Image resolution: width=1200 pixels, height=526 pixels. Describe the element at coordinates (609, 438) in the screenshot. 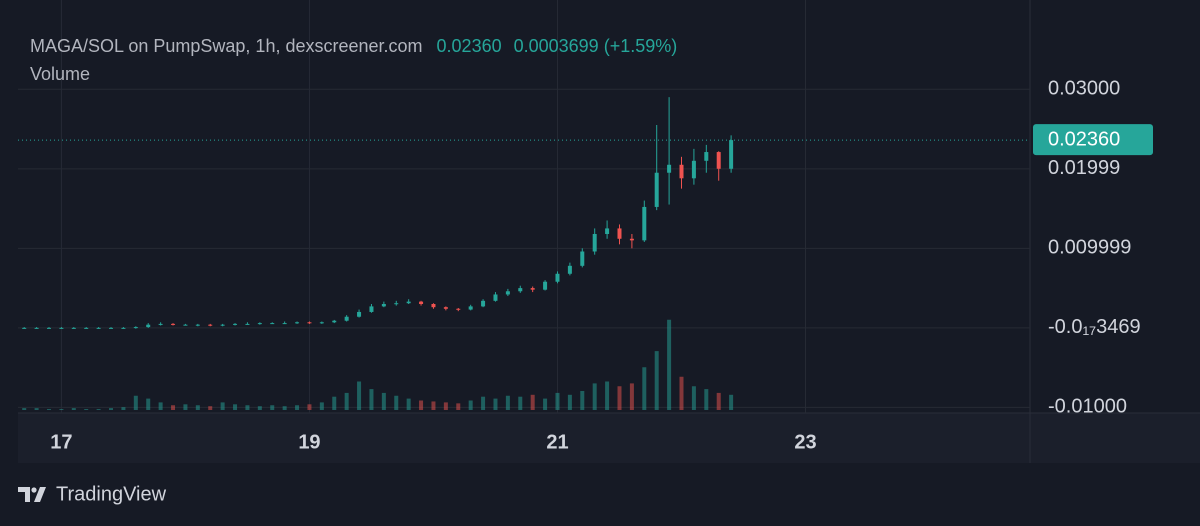

I see `x-axis-band` at that location.